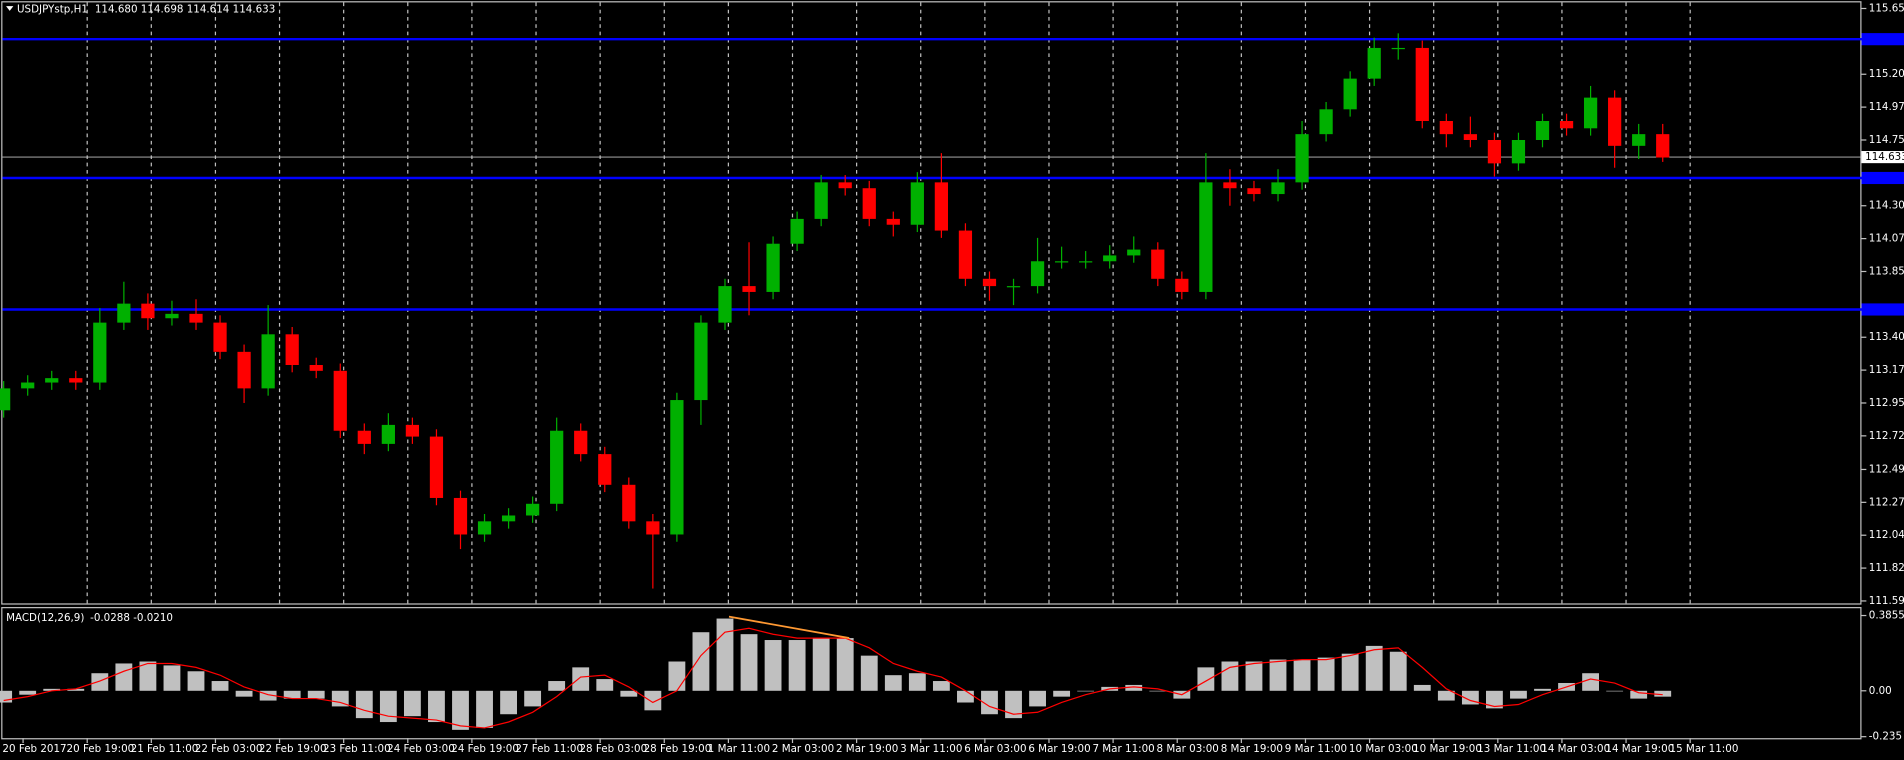  I want to click on y-tick-label: 115.200, so click(1886, 74).